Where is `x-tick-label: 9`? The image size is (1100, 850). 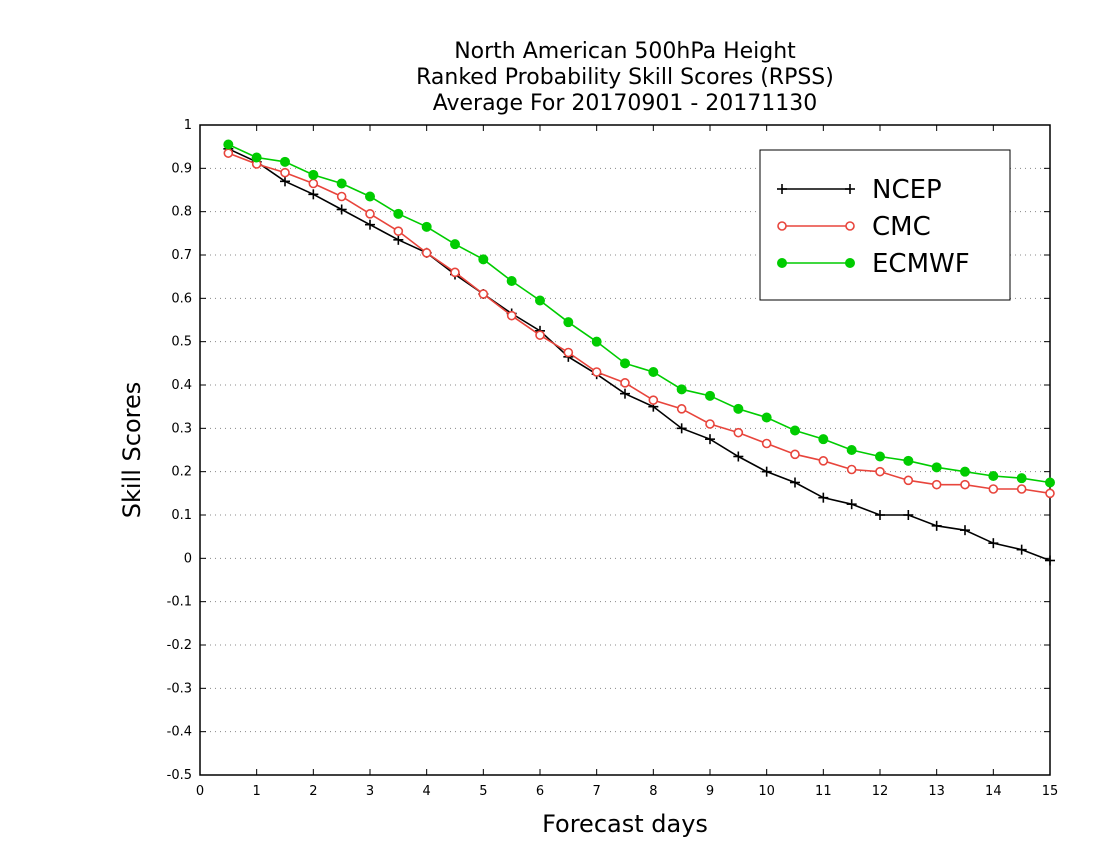
x-tick-label: 9 is located at coordinates (710, 791).